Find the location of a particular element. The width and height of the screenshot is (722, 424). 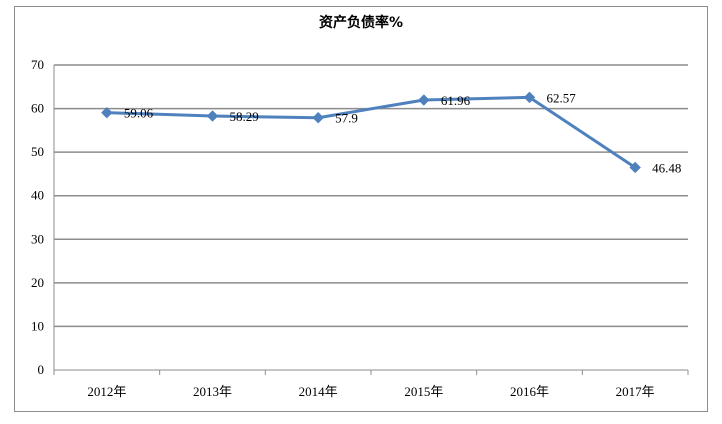

data-label: 46.48 is located at coordinates (666, 167).